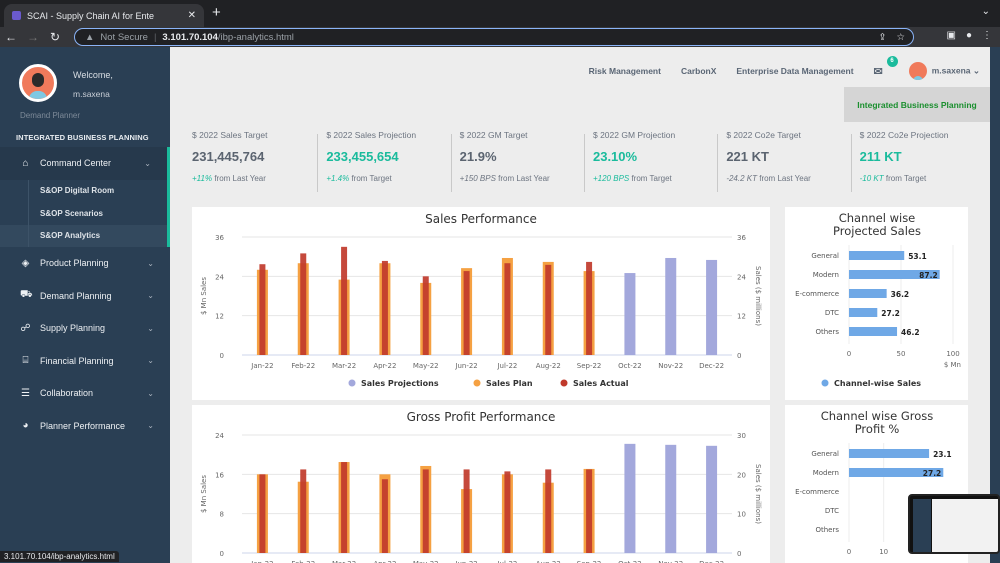 The width and height of the screenshot is (1000, 563). Describe the element at coordinates (611, 178) in the screenshot. I see `kpi-delta: +120 BPS` at that location.